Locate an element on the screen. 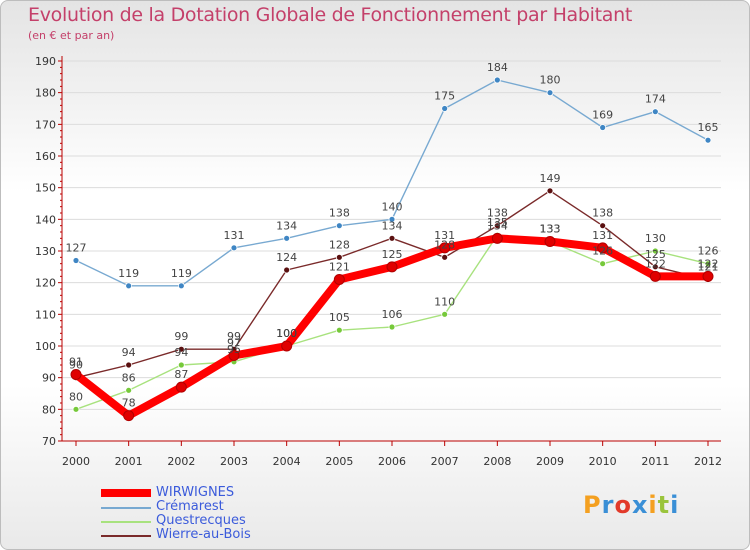 This screenshot has width=750, height=550. x-tick-label: 2008 is located at coordinates (497, 461).